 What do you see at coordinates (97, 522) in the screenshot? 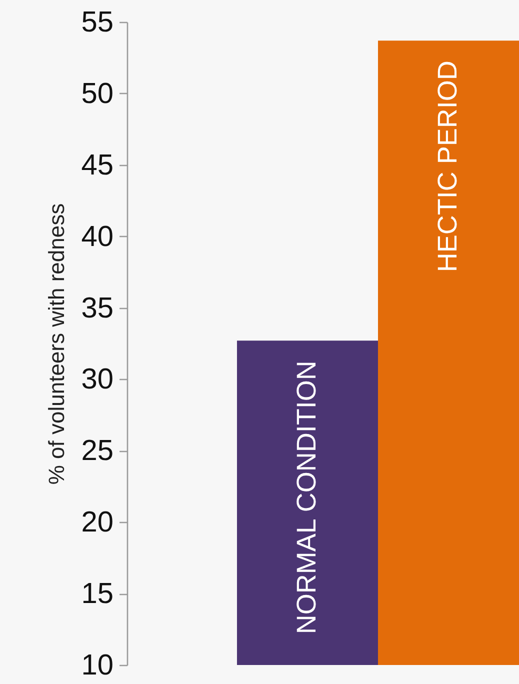
I see `y-tick-label: 20` at bounding box center [97, 522].